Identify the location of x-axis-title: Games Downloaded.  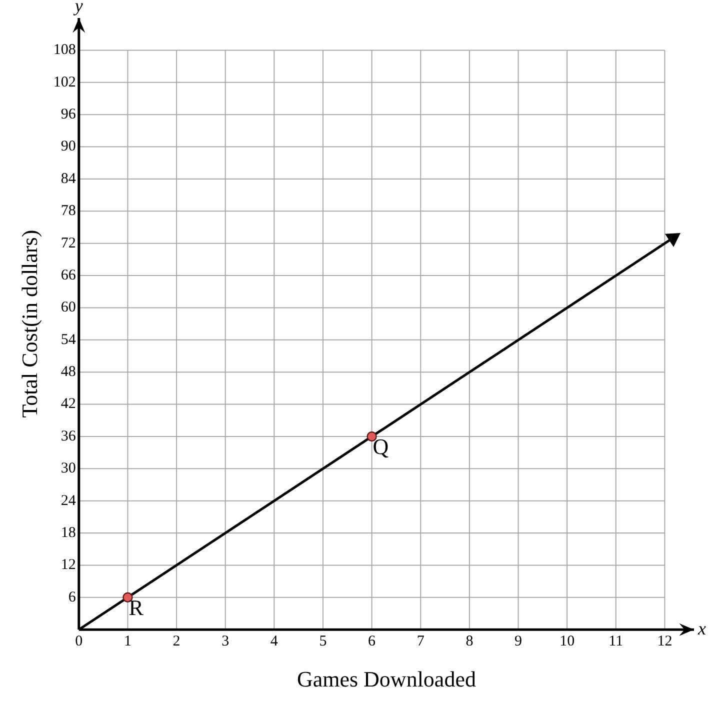
(386, 679).